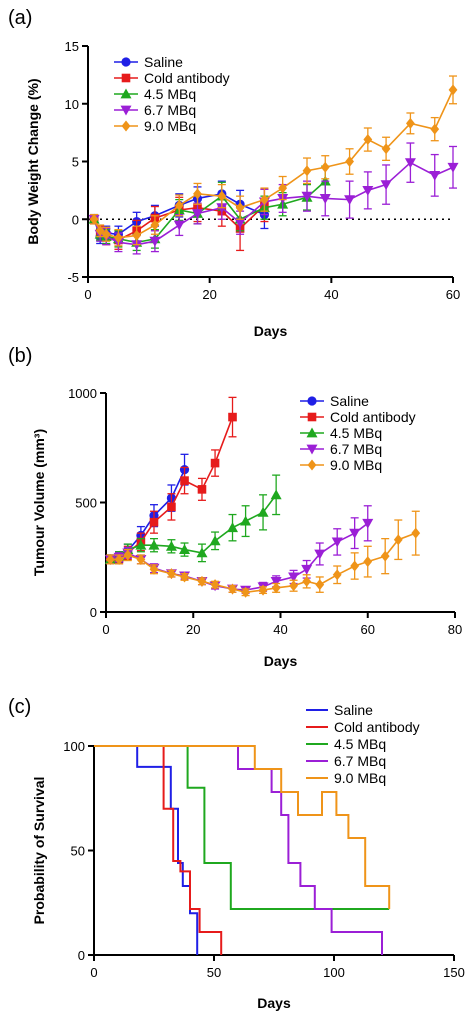  Describe the element at coordinates (19, 707) in the screenshot. I see `panel-label: (c)` at that location.